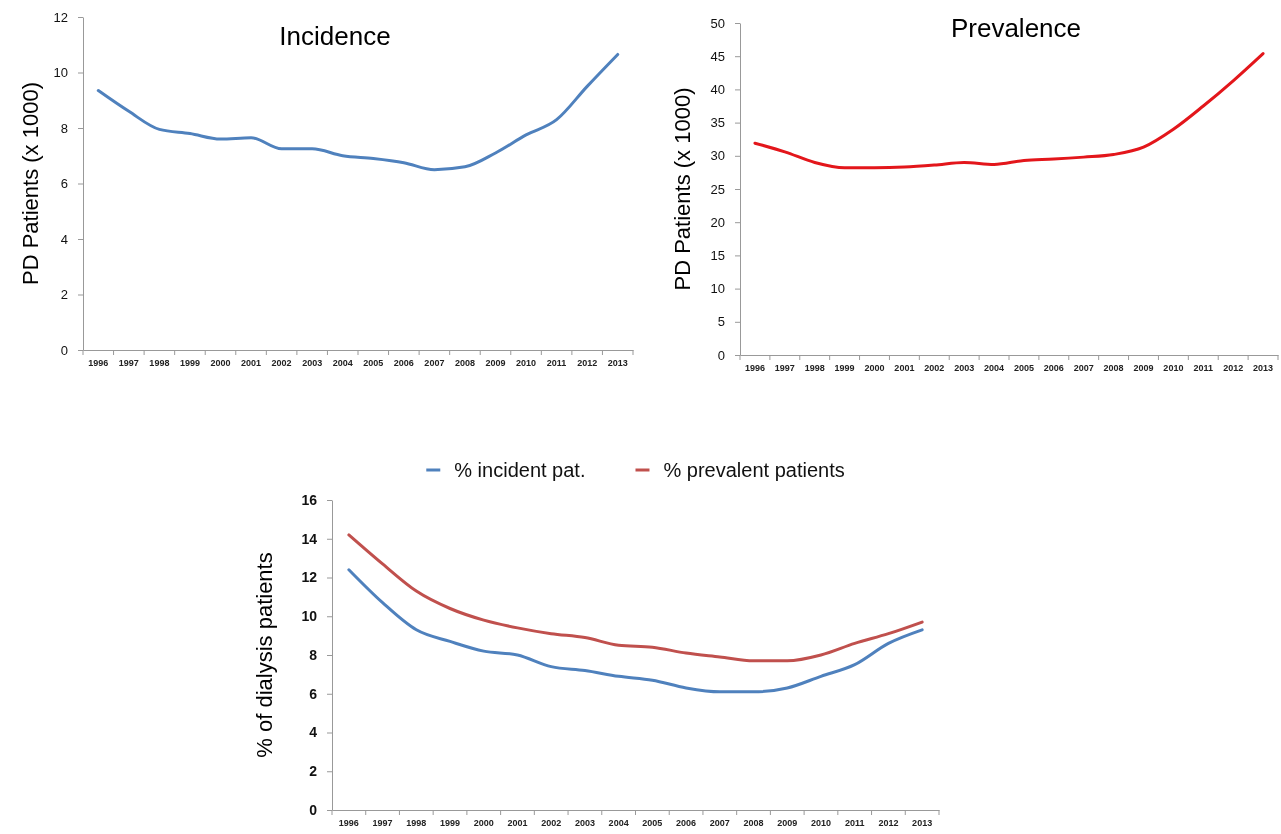  I want to click on y-tick-label: 14, so click(309, 538).